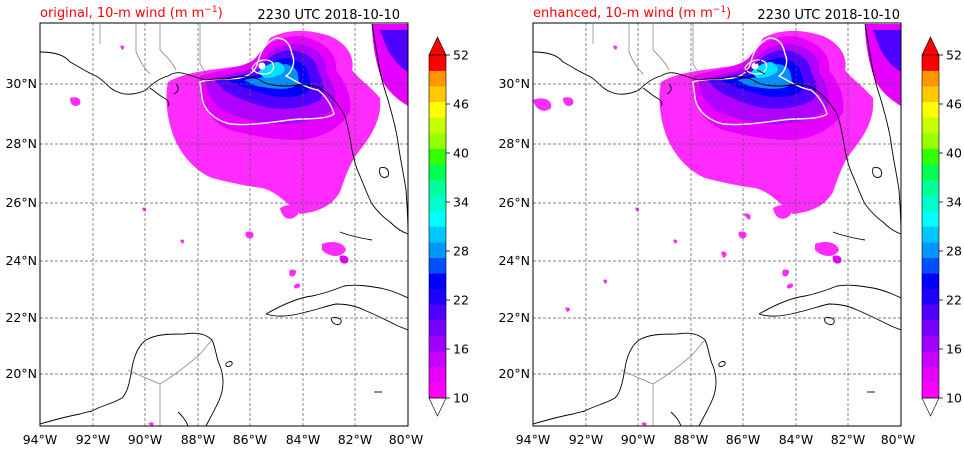 The width and height of the screenshot is (964, 453). Describe the element at coordinates (461, 104) in the screenshot. I see `colorbar-tick-label-original: 46` at that location.